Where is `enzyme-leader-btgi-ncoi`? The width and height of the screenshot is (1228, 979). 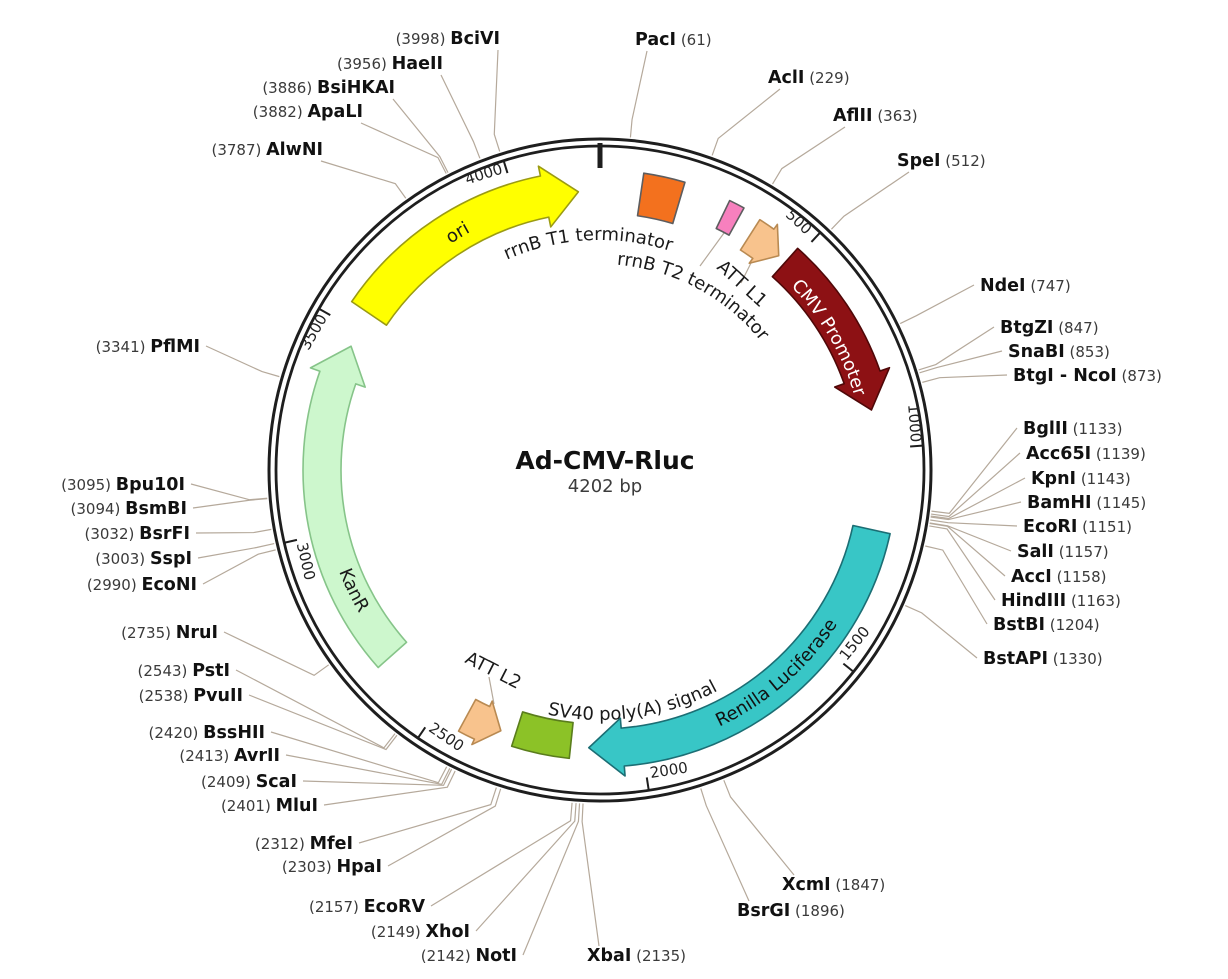 enzyme-leader-btgi-ncoi is located at coordinates (965, 378).